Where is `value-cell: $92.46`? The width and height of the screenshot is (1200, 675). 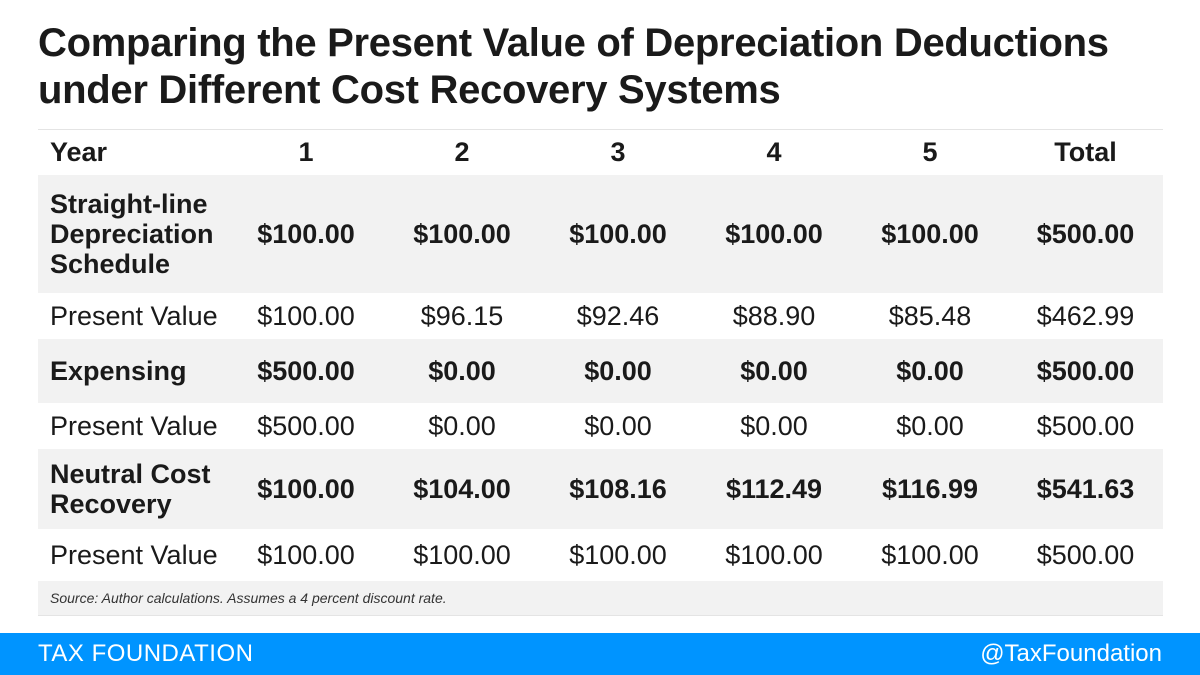
value-cell: $92.46 is located at coordinates (618, 315).